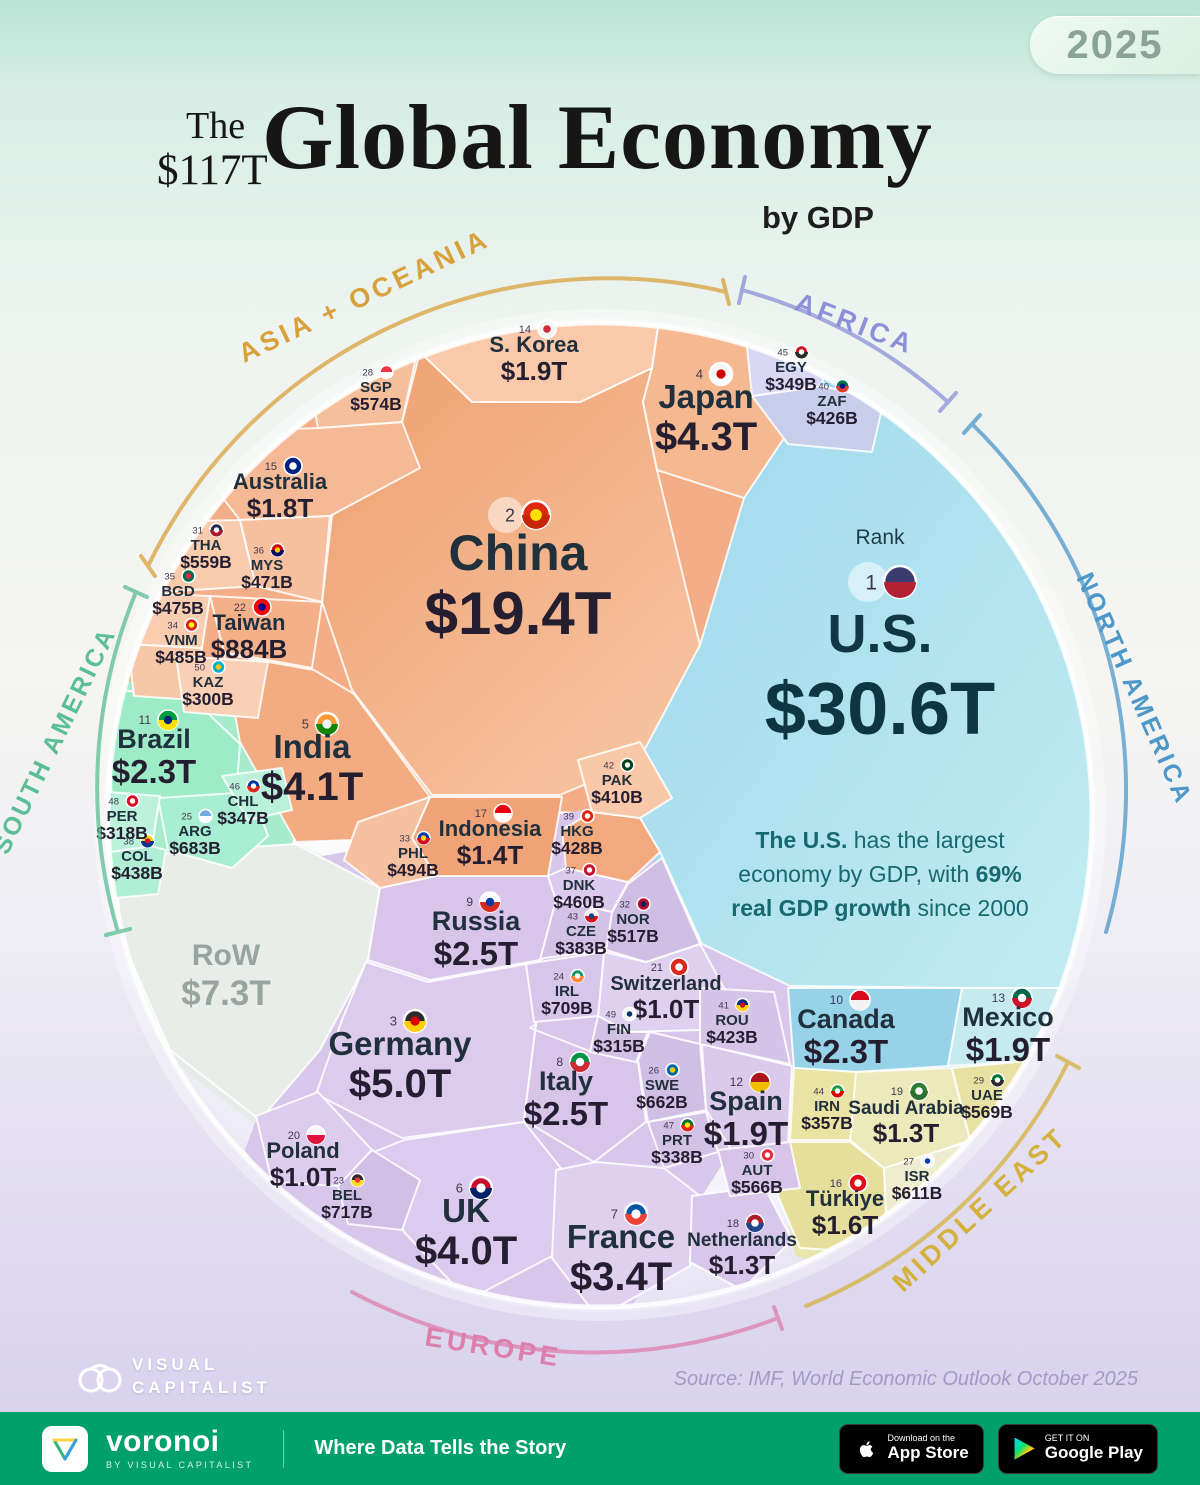  Describe the element at coordinates (519, 553) in the screenshot. I see `svg-text: China` at that location.